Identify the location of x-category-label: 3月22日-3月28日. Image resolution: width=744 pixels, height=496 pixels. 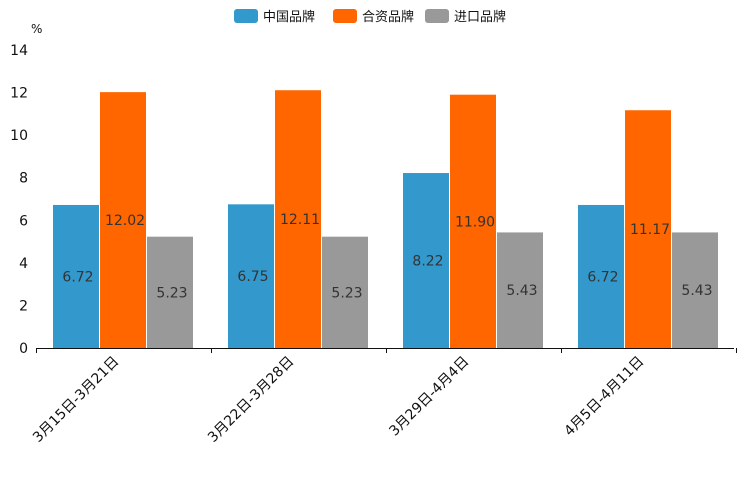
(251, 400).